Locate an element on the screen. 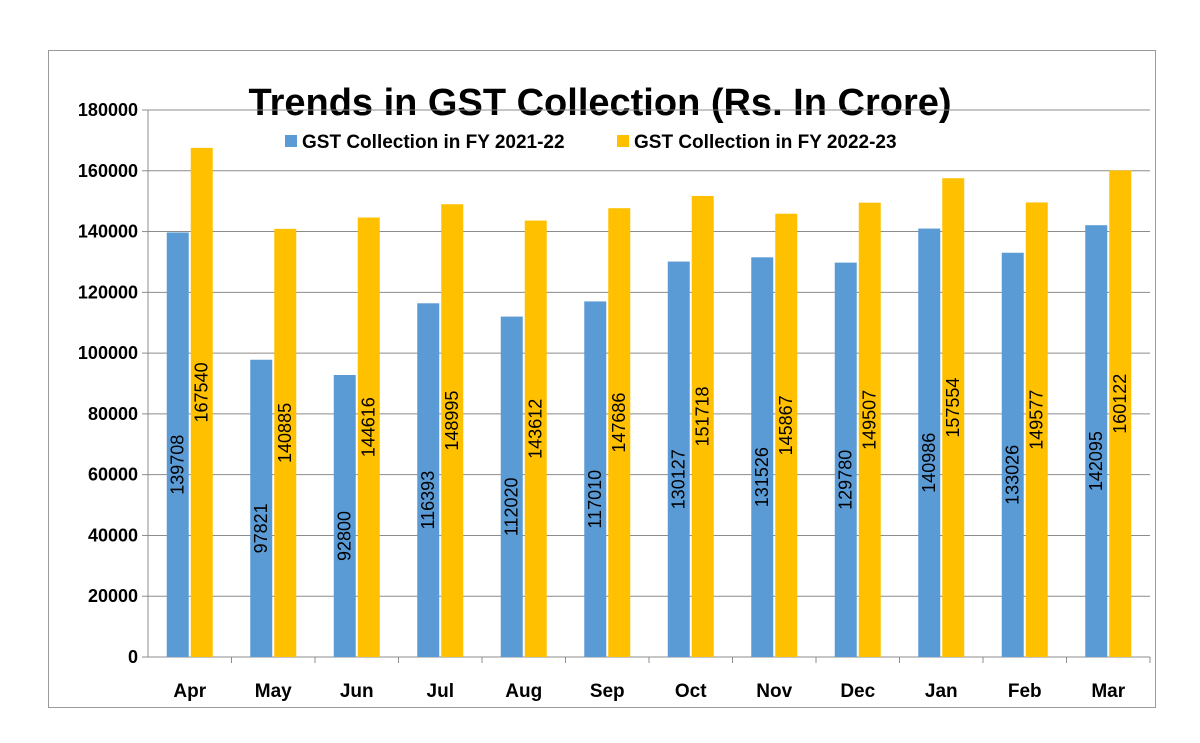  data-label: 130127 is located at coordinates (679, 479).